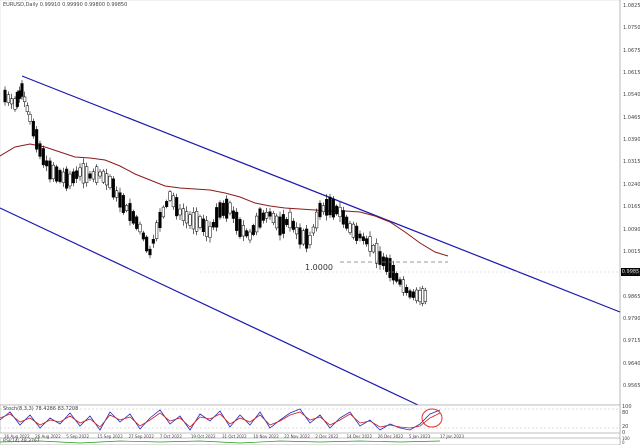 The width and height of the screenshot is (640, 445). I want to click on price-tick-label: 1.0750, so click(631, 28).